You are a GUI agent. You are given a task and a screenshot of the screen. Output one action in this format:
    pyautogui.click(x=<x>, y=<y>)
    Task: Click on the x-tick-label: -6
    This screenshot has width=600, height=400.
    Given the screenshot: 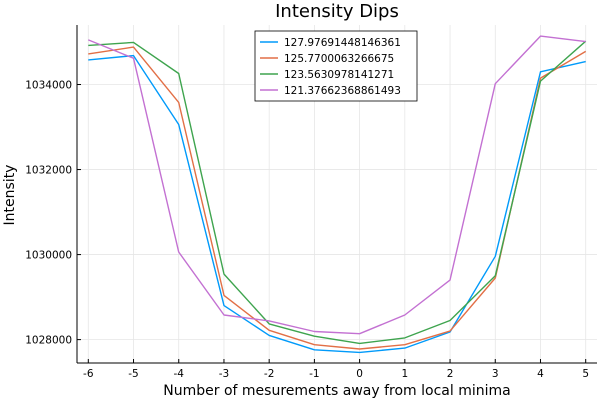 What is the action you would take?
    pyautogui.click(x=88, y=374)
    